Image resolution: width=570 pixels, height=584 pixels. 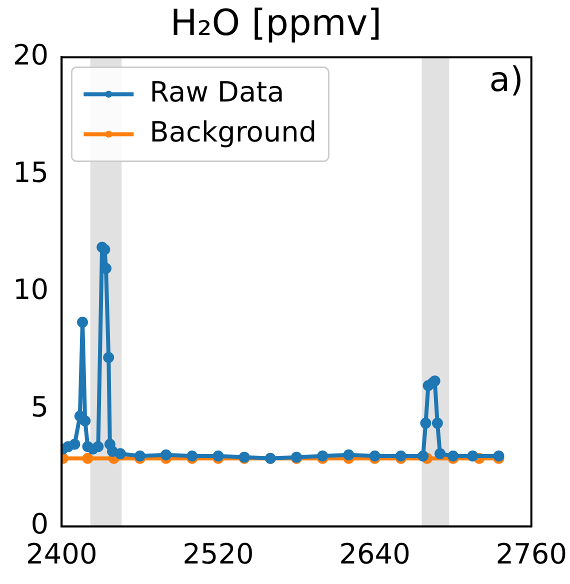 I want to click on annotation: a), so click(x=506, y=80).